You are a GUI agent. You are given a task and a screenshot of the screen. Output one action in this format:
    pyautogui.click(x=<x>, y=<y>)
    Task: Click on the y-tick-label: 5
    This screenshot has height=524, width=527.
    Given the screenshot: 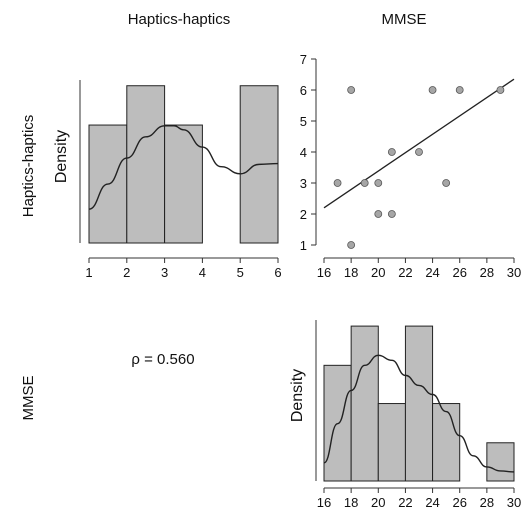 What is the action you would take?
    pyautogui.click(x=303, y=121)
    